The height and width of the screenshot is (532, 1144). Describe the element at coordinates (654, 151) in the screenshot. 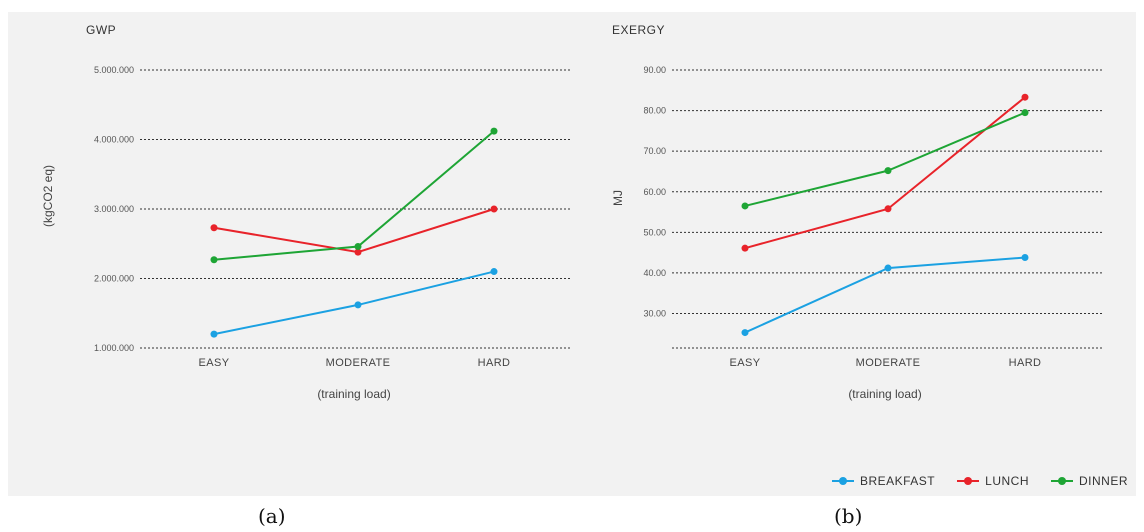

I see `y-tick-label: 70.00` at that location.